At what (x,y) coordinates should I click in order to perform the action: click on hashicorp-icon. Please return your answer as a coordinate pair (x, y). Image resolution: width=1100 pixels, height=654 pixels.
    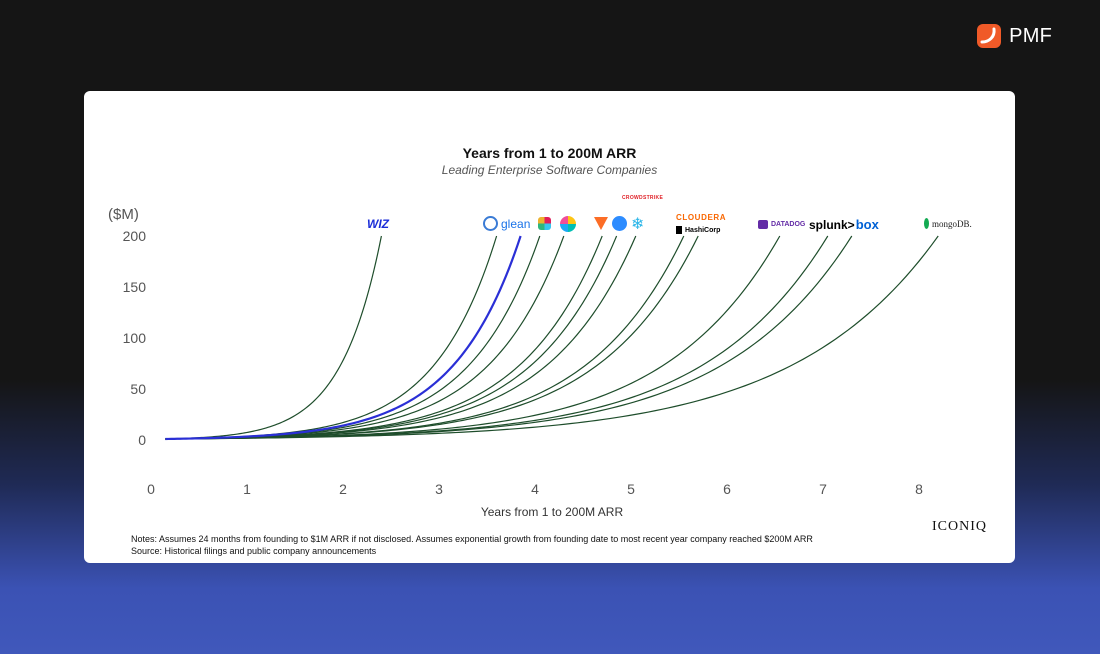
    Looking at the image, I should click on (679, 230).